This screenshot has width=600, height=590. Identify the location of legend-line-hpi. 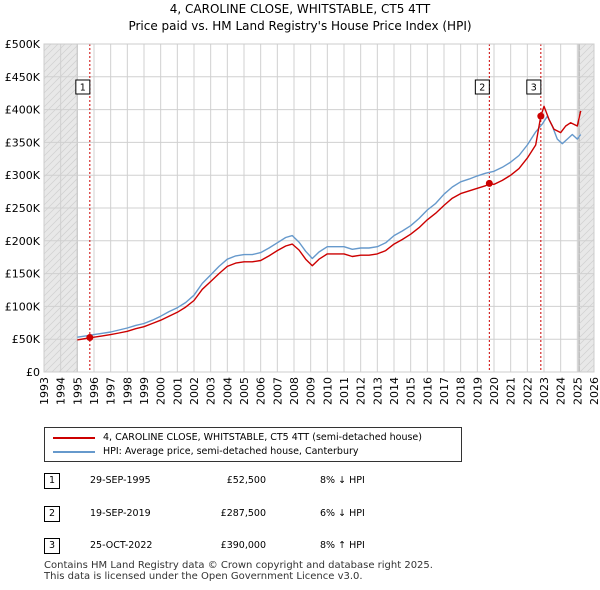
(74, 451).